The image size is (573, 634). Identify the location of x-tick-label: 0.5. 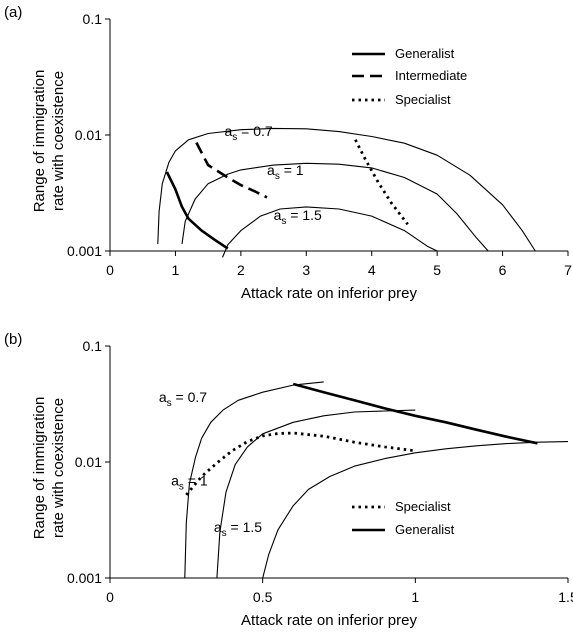
(263, 597).